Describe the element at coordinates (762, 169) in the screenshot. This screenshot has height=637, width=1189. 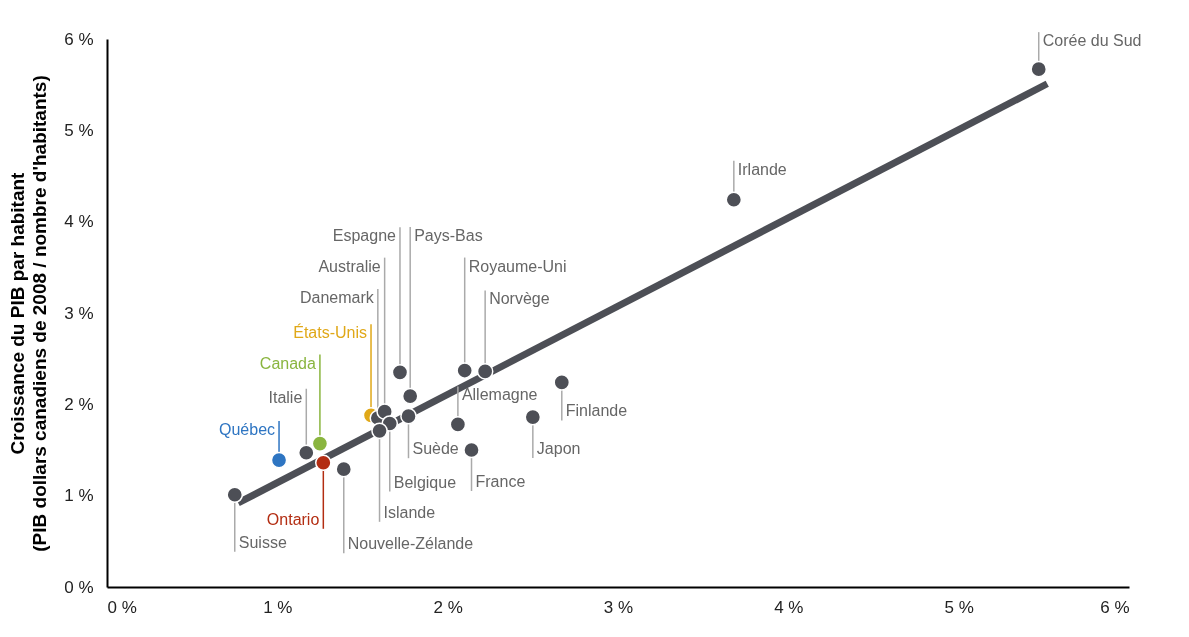
I see `annotation: Irlande` at that location.